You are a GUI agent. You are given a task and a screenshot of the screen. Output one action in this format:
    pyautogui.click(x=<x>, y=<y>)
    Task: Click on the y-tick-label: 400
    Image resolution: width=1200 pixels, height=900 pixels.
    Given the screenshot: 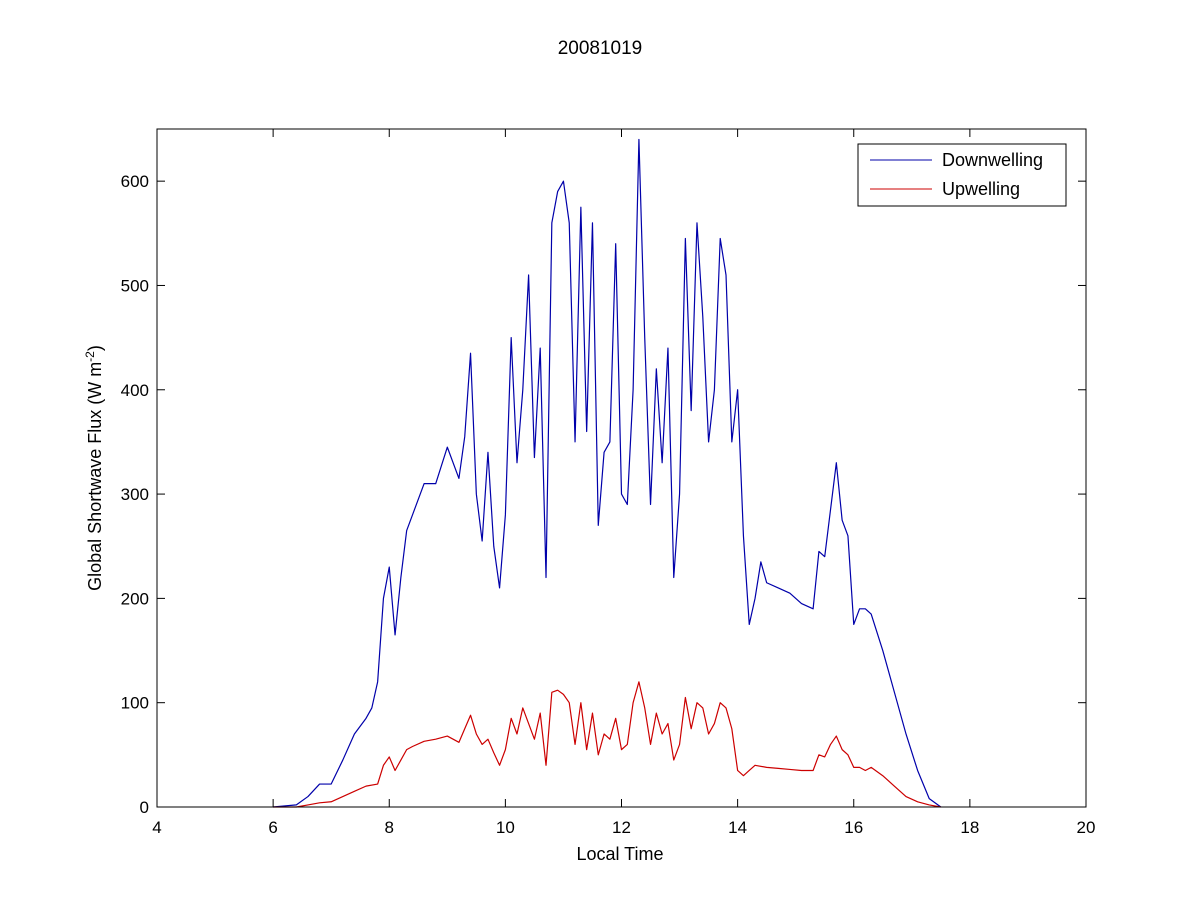 What is the action you would take?
    pyautogui.click(x=135, y=390)
    